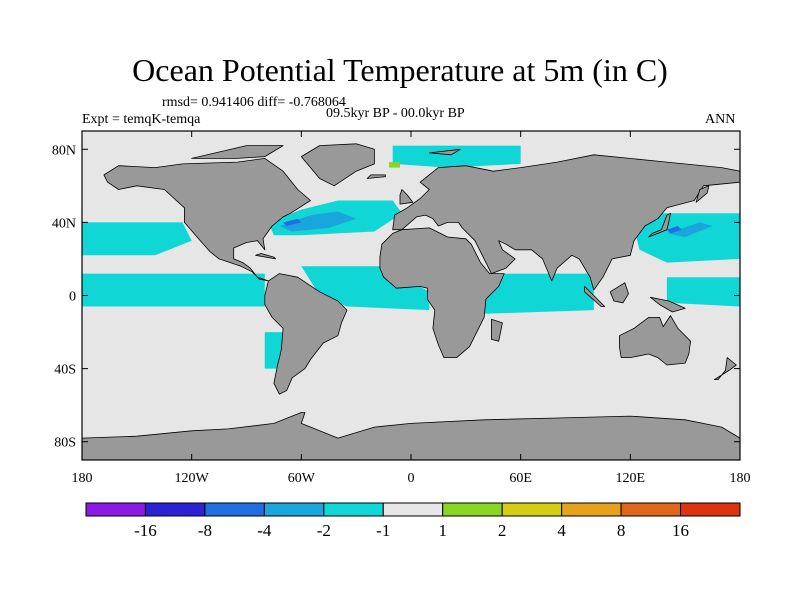 The height and width of the screenshot is (600, 800). I want to click on lat-tick-label: 80S, so click(65, 443).